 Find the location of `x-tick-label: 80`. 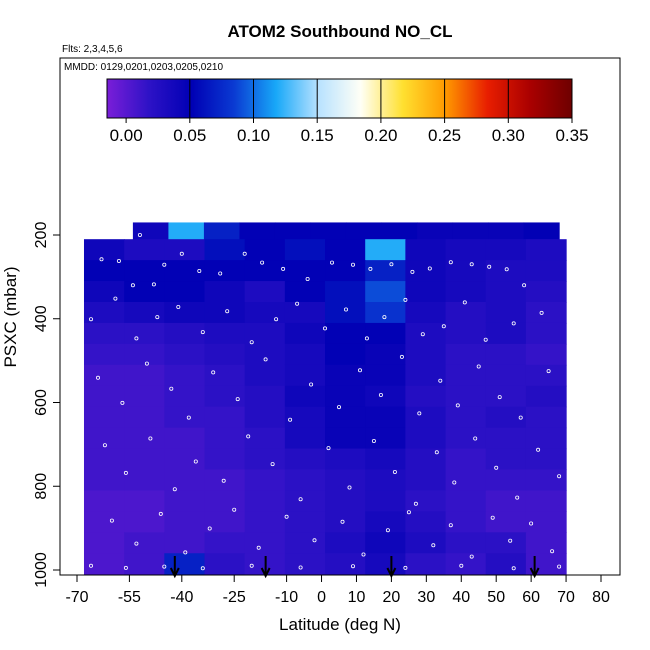

x-tick-label: 80 is located at coordinates (601, 597).